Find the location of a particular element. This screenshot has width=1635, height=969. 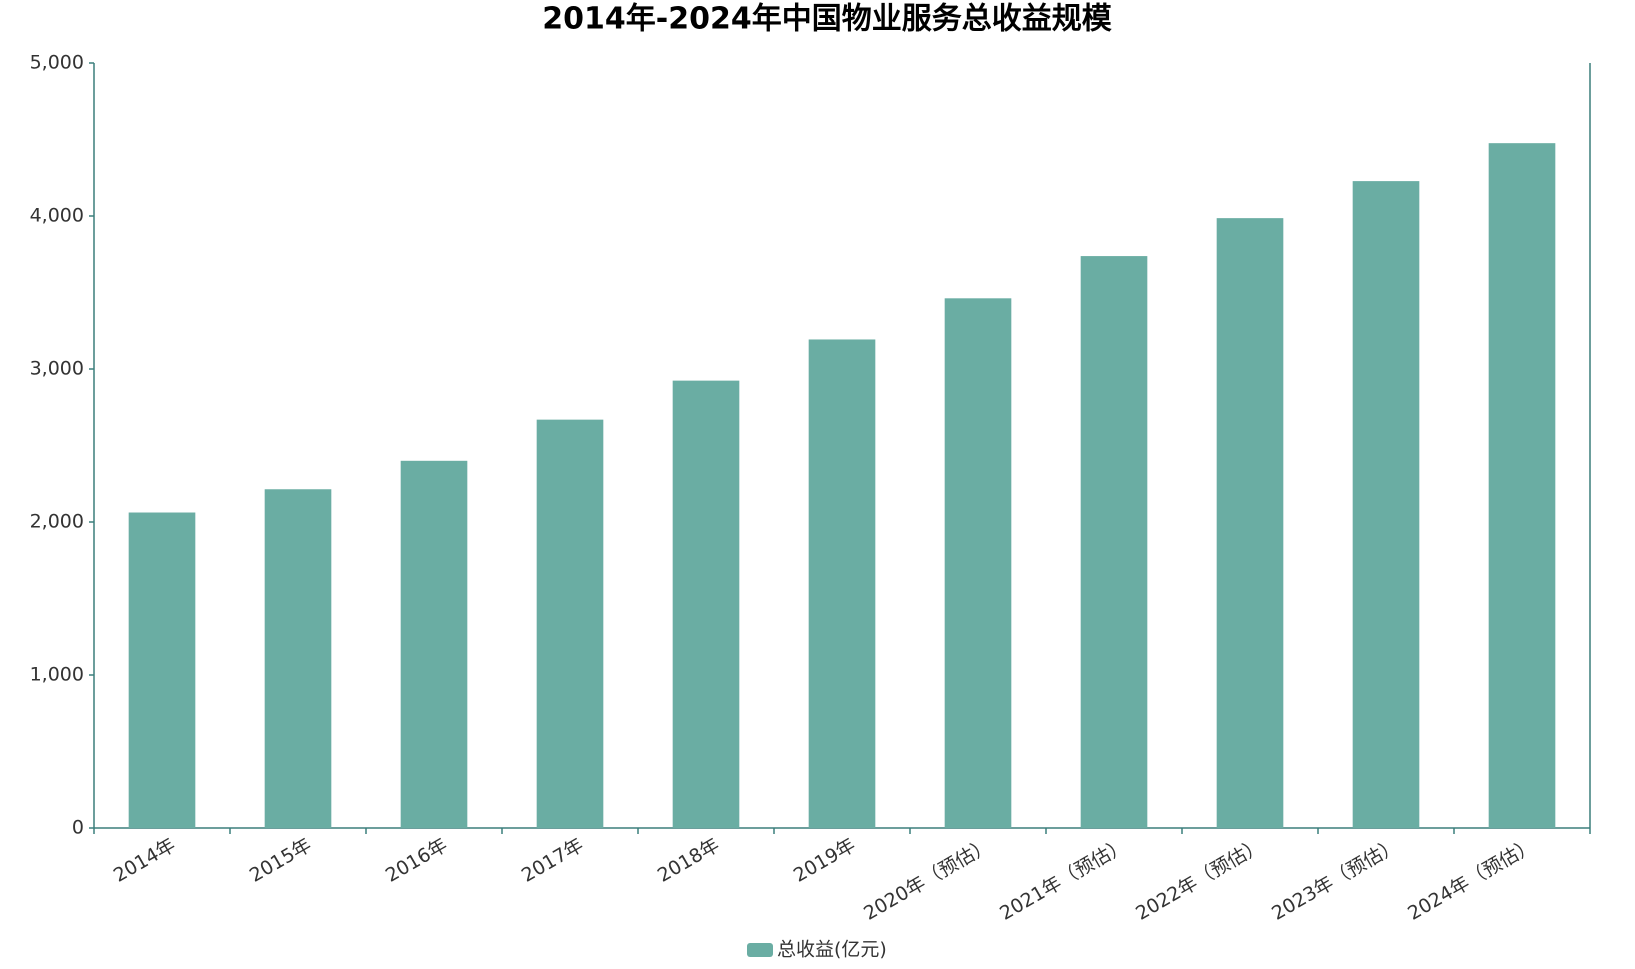

y-tick-label: 3,000 is located at coordinates (57, 369).